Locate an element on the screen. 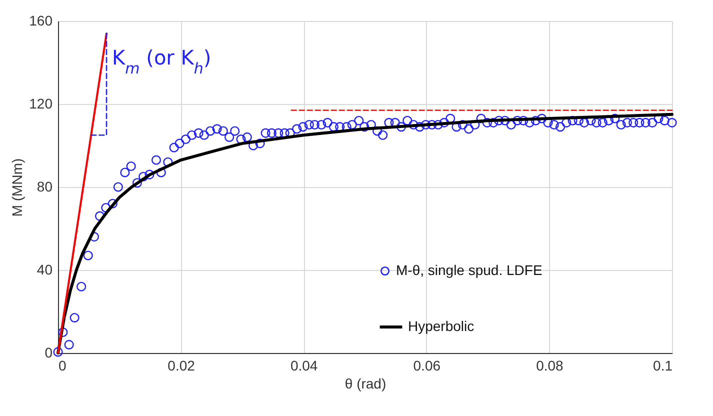  y-tick-label: 40 is located at coordinates (44, 270).